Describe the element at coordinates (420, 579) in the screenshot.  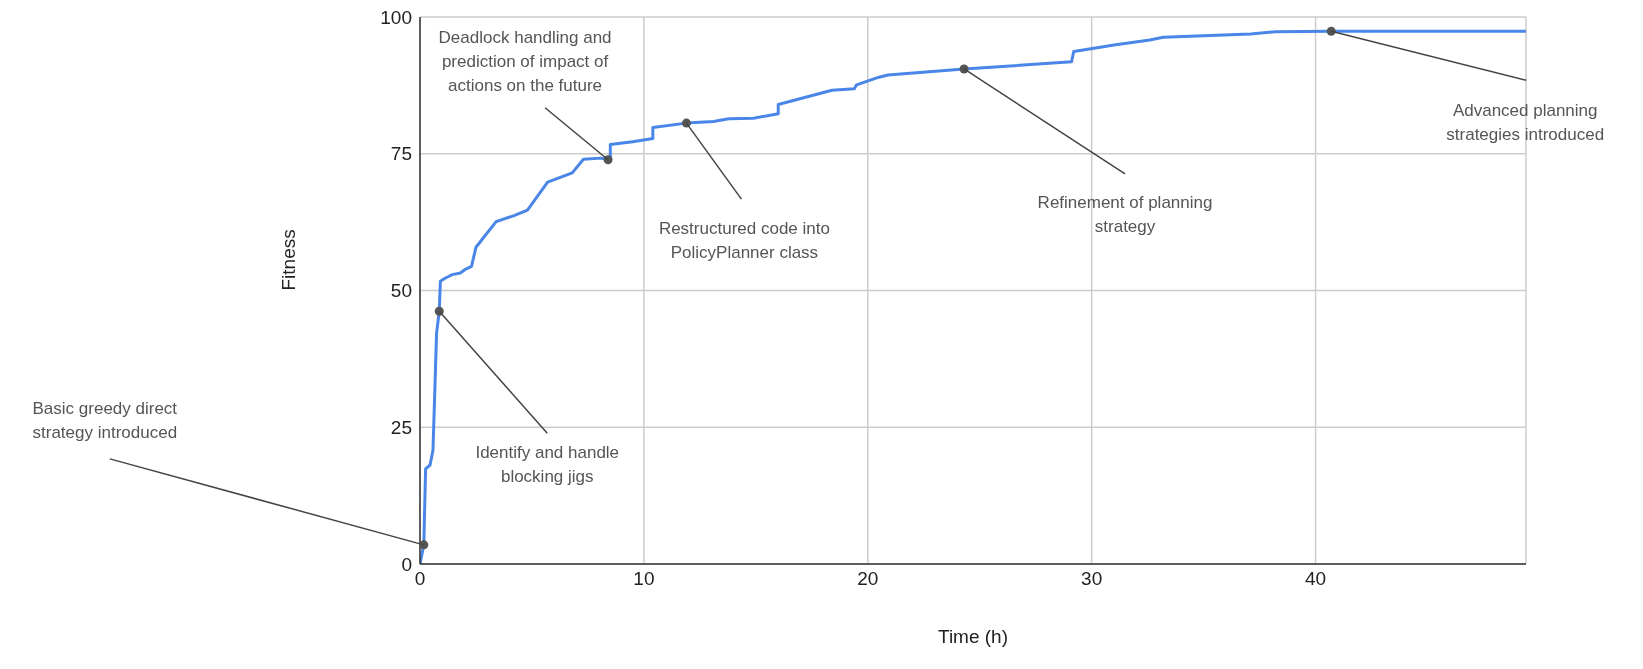
I see `x-tick-label: 0` at that location.